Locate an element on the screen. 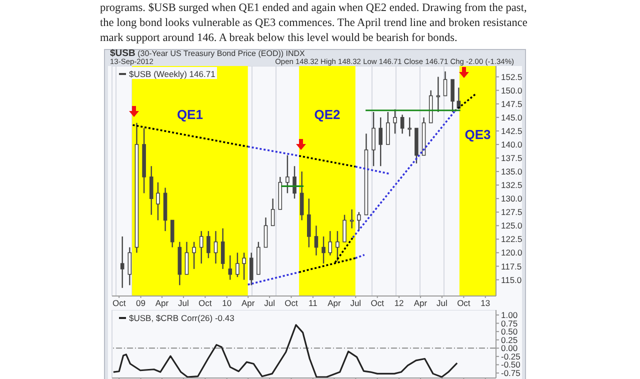 This screenshot has height=379, width=640. y-tick-label: 0.50 is located at coordinates (509, 331).